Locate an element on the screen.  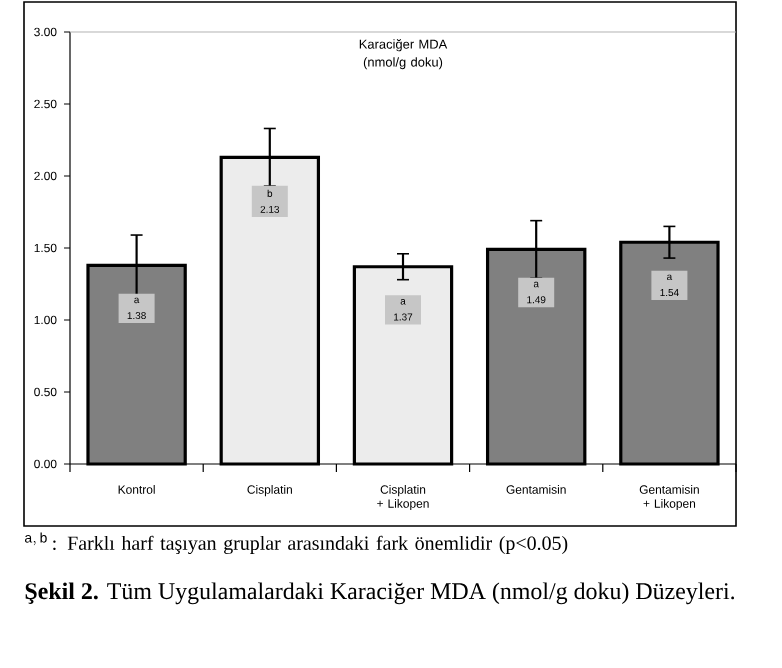
text: $^{\mathrm{a,\,b}}$ is located at coordinates (35, 539).